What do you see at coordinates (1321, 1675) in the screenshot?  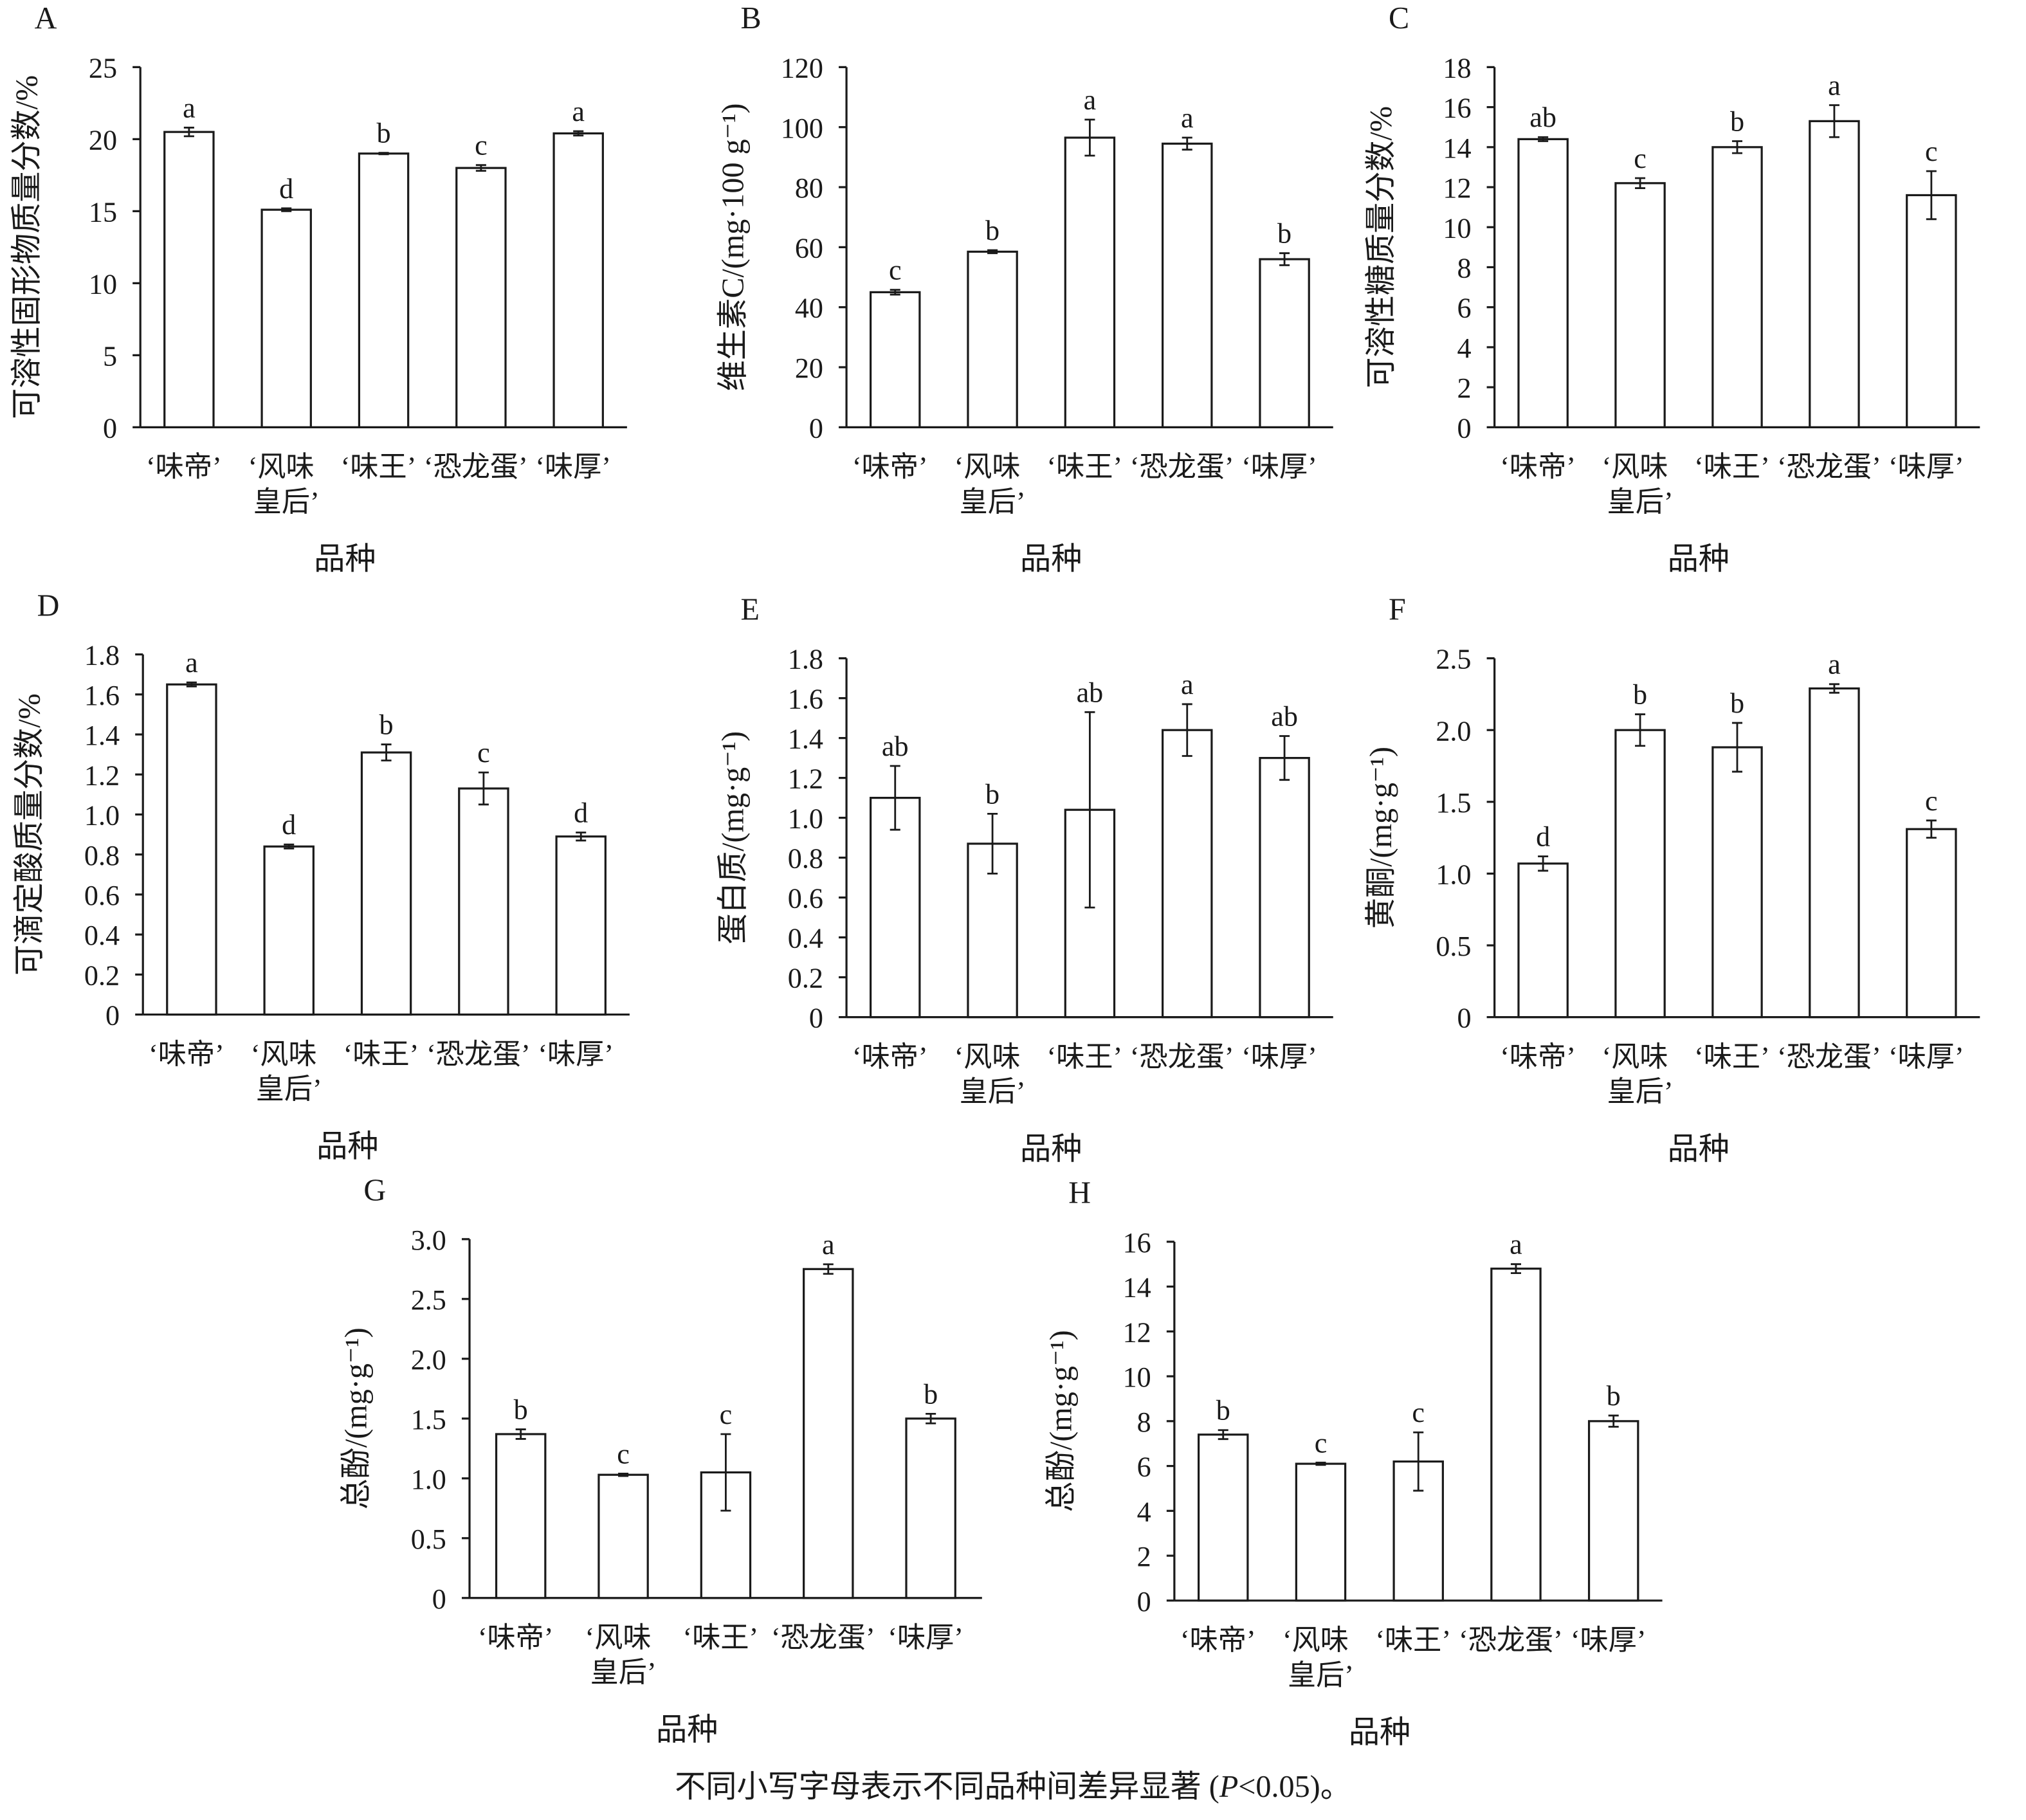 I see `x-tick-label: 皇后’` at bounding box center [1321, 1675].